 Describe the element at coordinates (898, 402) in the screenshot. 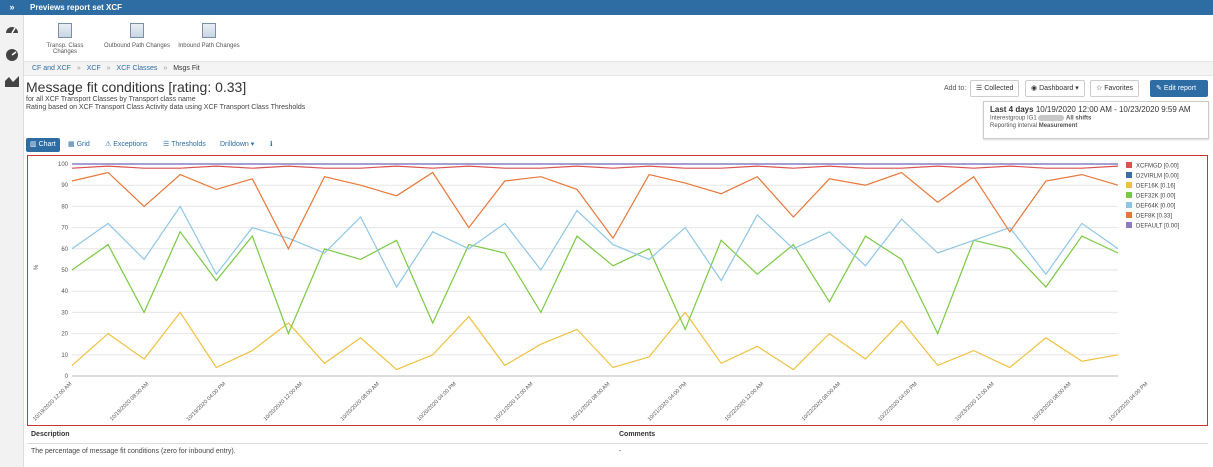

I see `x-tick-label: 10/22/2020 04:00 PM` at that location.